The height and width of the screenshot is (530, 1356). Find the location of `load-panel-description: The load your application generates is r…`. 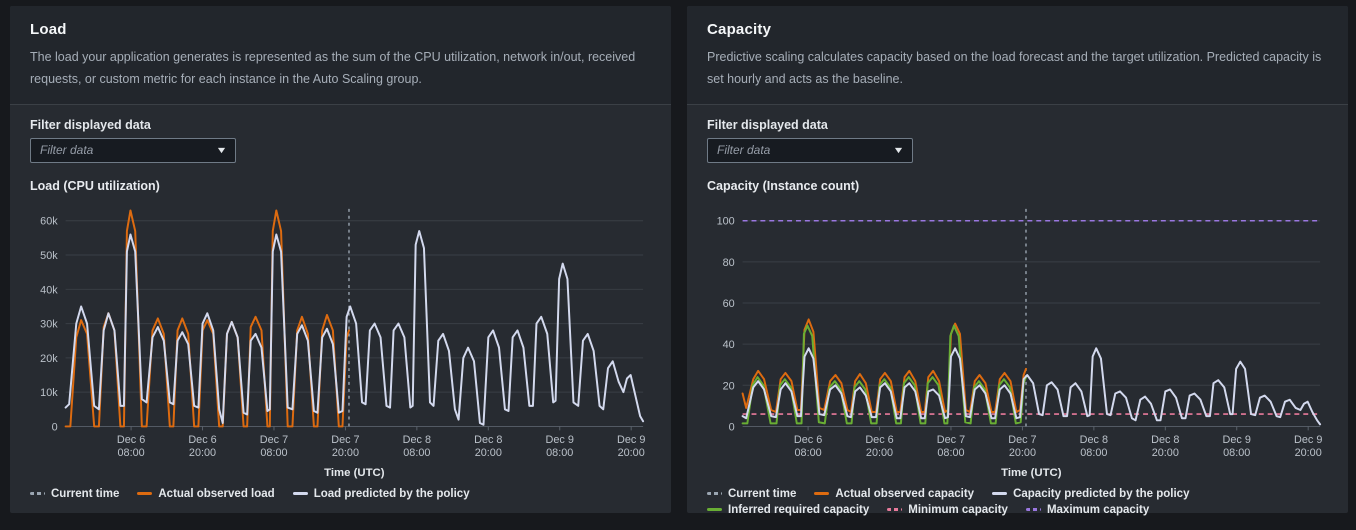

load-panel-description: The load your application generates is r… is located at coordinates (333, 68).